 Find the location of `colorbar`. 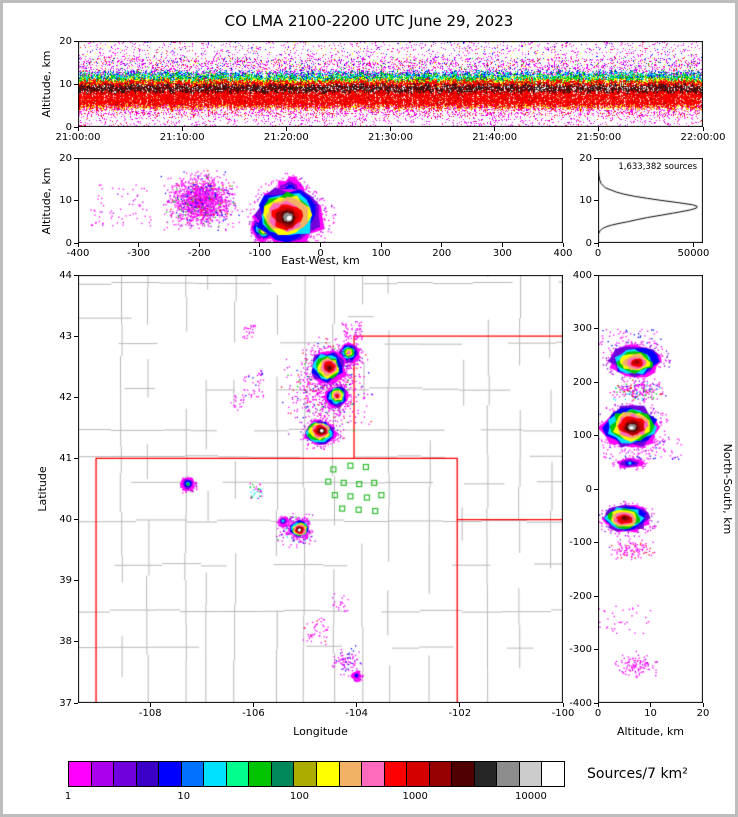

colorbar is located at coordinates (316, 774).